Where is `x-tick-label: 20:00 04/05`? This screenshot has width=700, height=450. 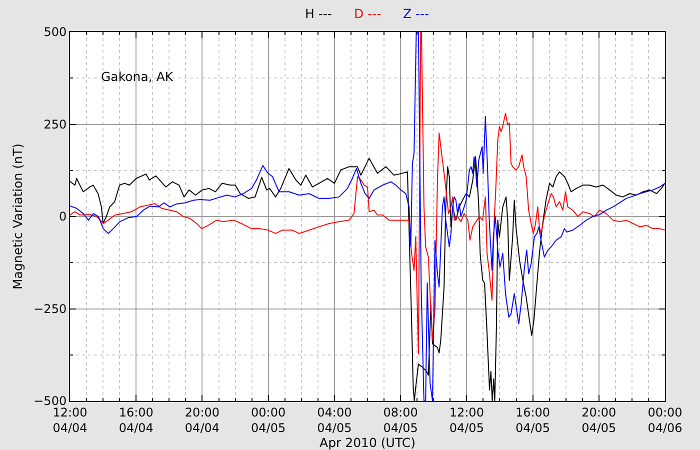 x-tick-label: 20:00 04/05 is located at coordinates (599, 420).